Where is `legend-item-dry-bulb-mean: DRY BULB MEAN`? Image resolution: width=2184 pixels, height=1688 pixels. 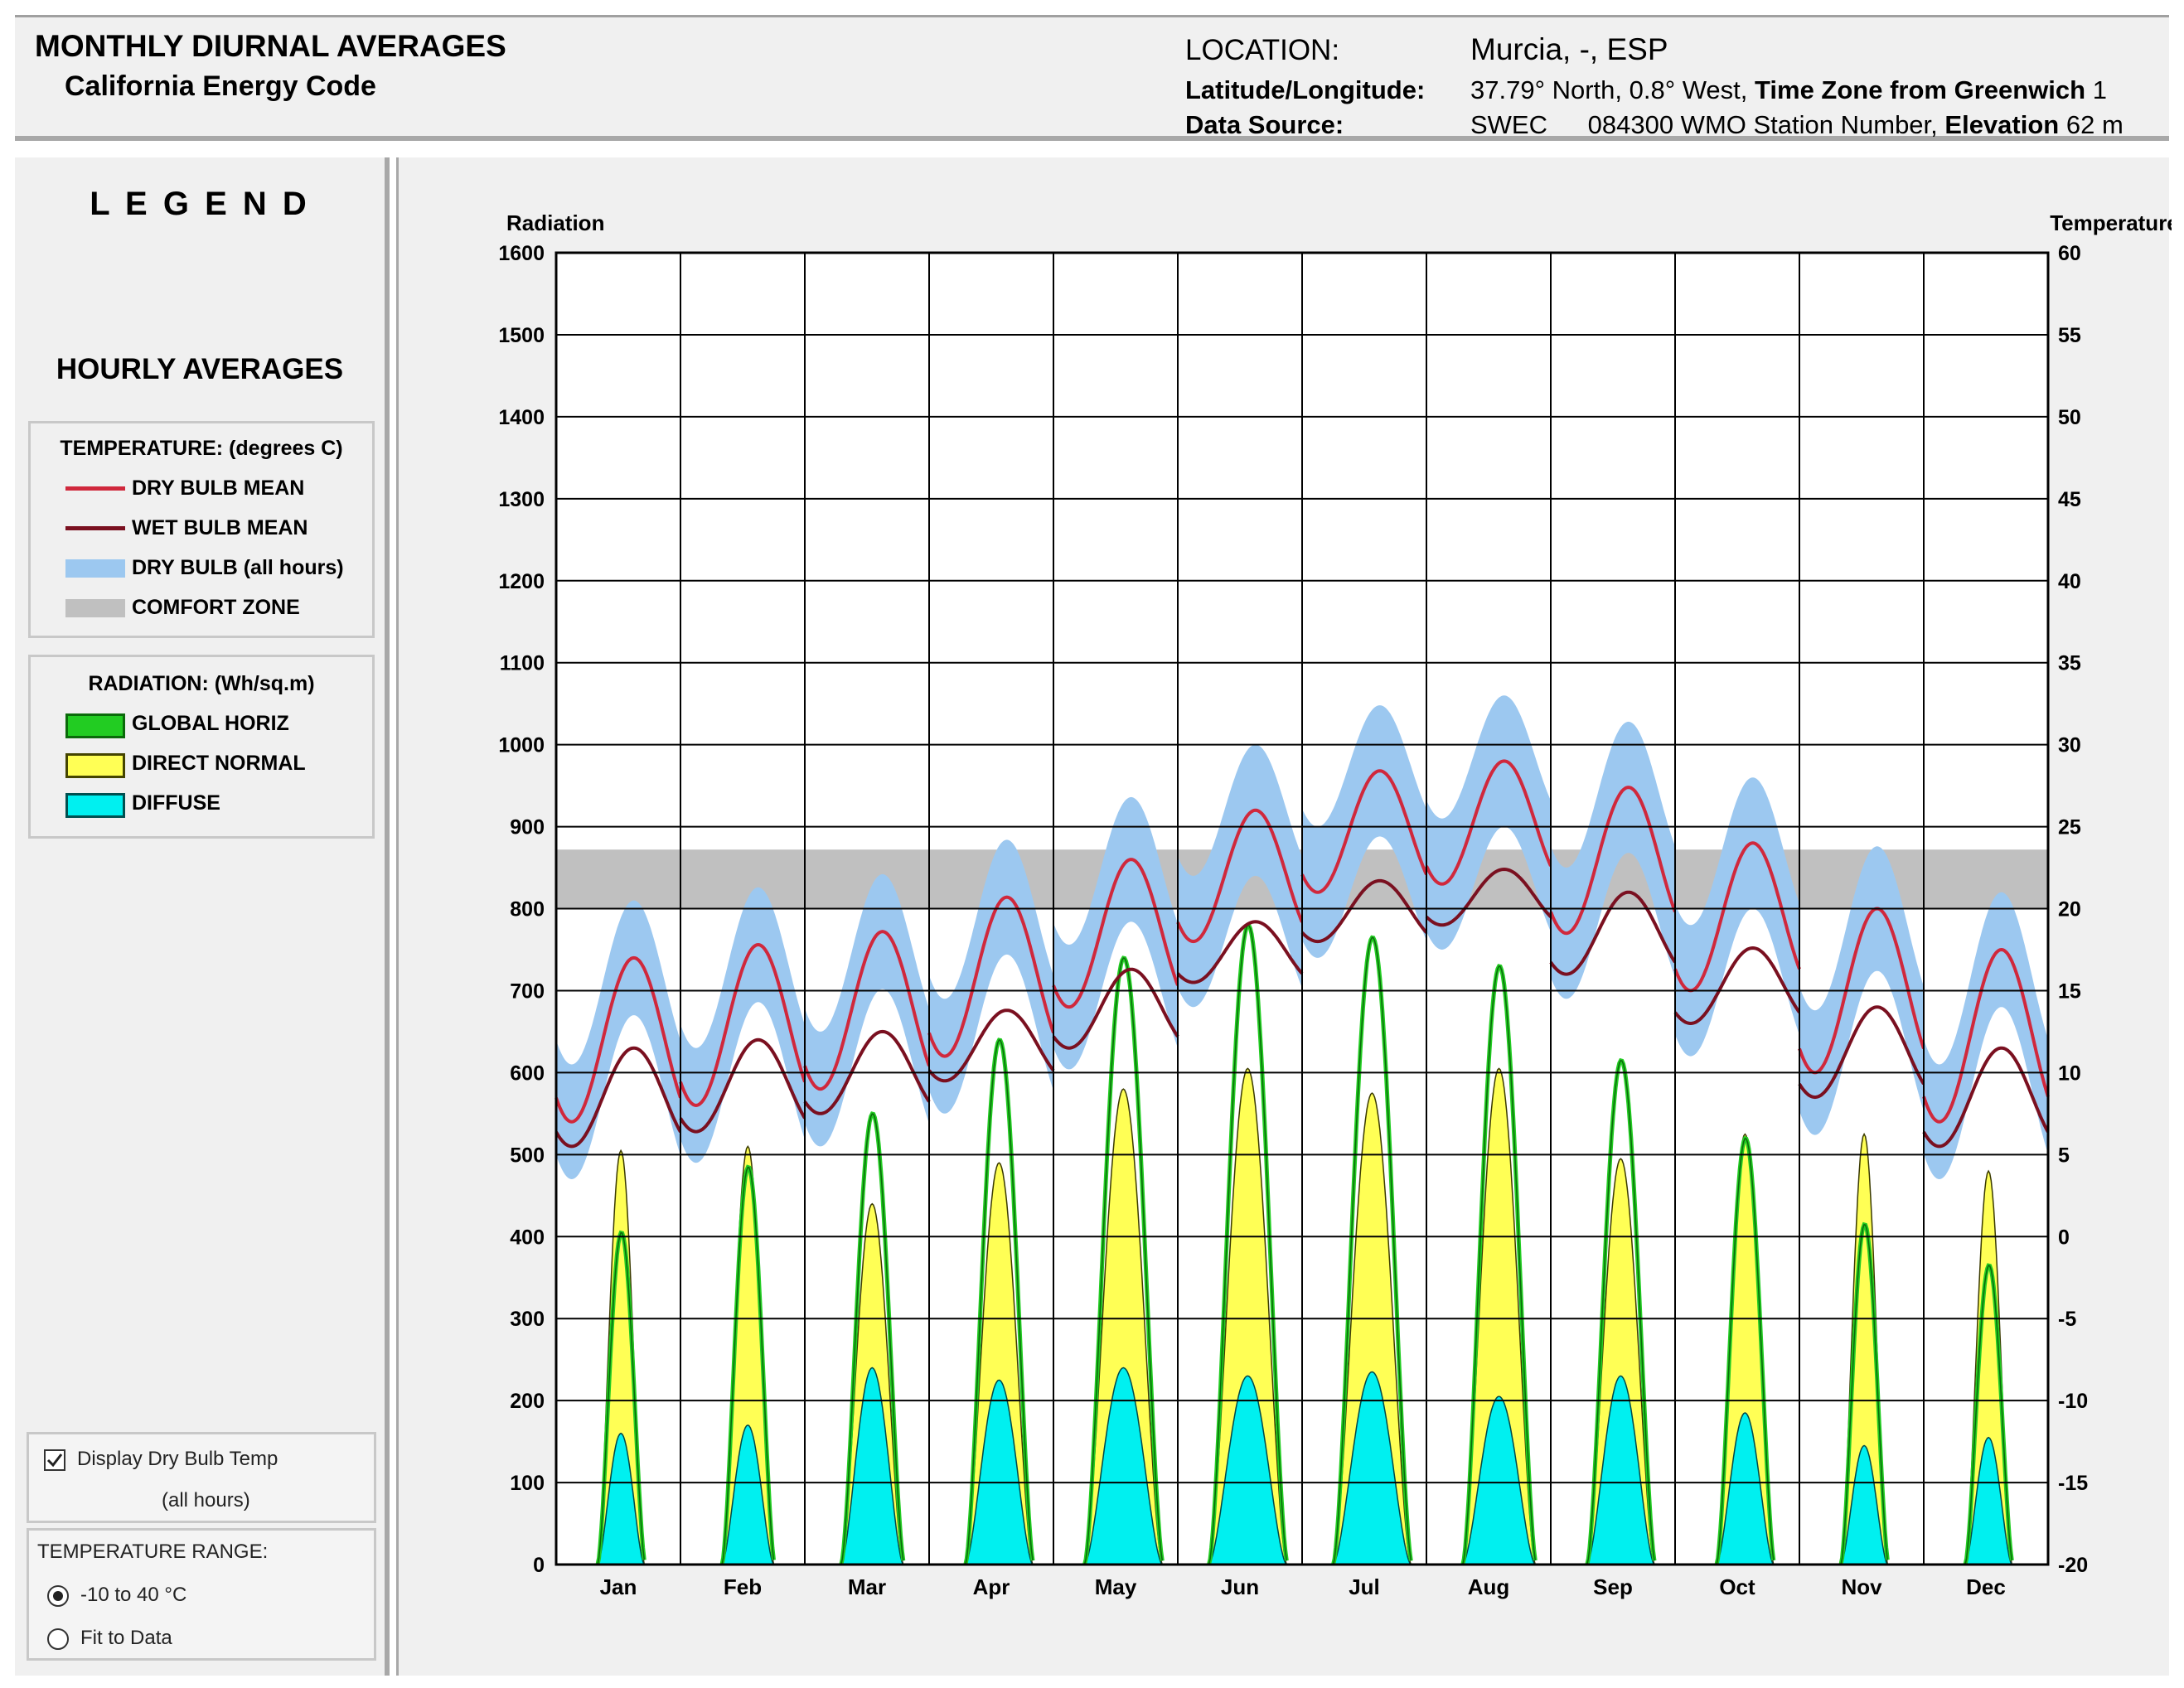
legend-item-dry-bulb-mean: DRY BULB MEAN is located at coordinates (222, 489).